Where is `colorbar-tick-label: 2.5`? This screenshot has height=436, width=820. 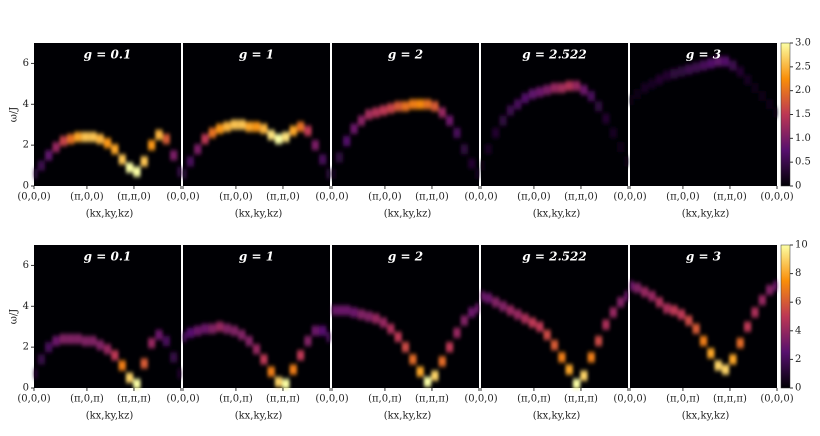
colorbar-tick-label: 2.5 is located at coordinates (803, 66).